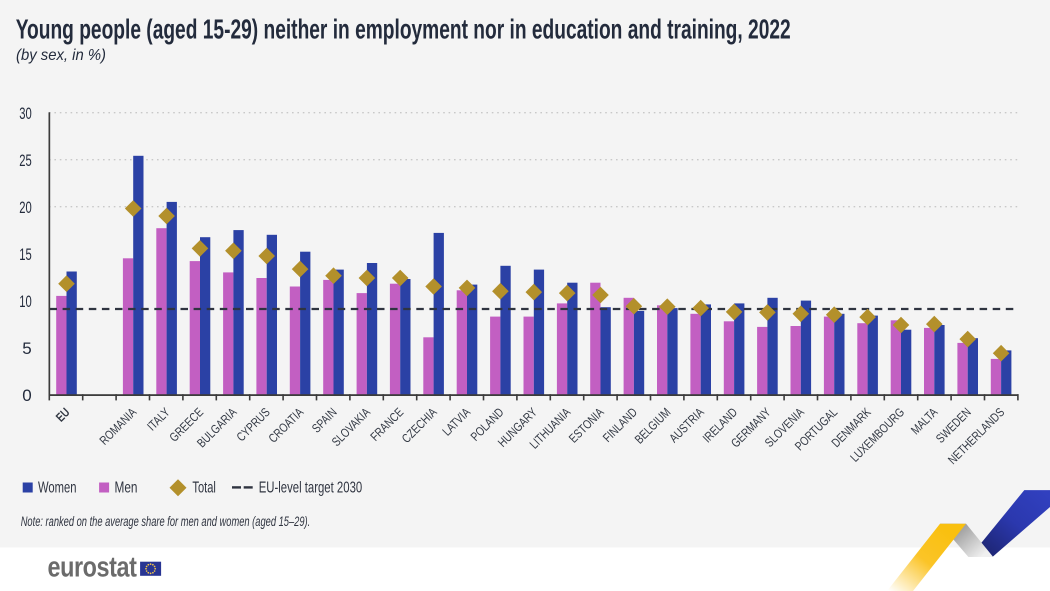 The width and height of the screenshot is (1050, 591). Describe the element at coordinates (126, 488) in the screenshot. I see `svg-text: Men` at that location.